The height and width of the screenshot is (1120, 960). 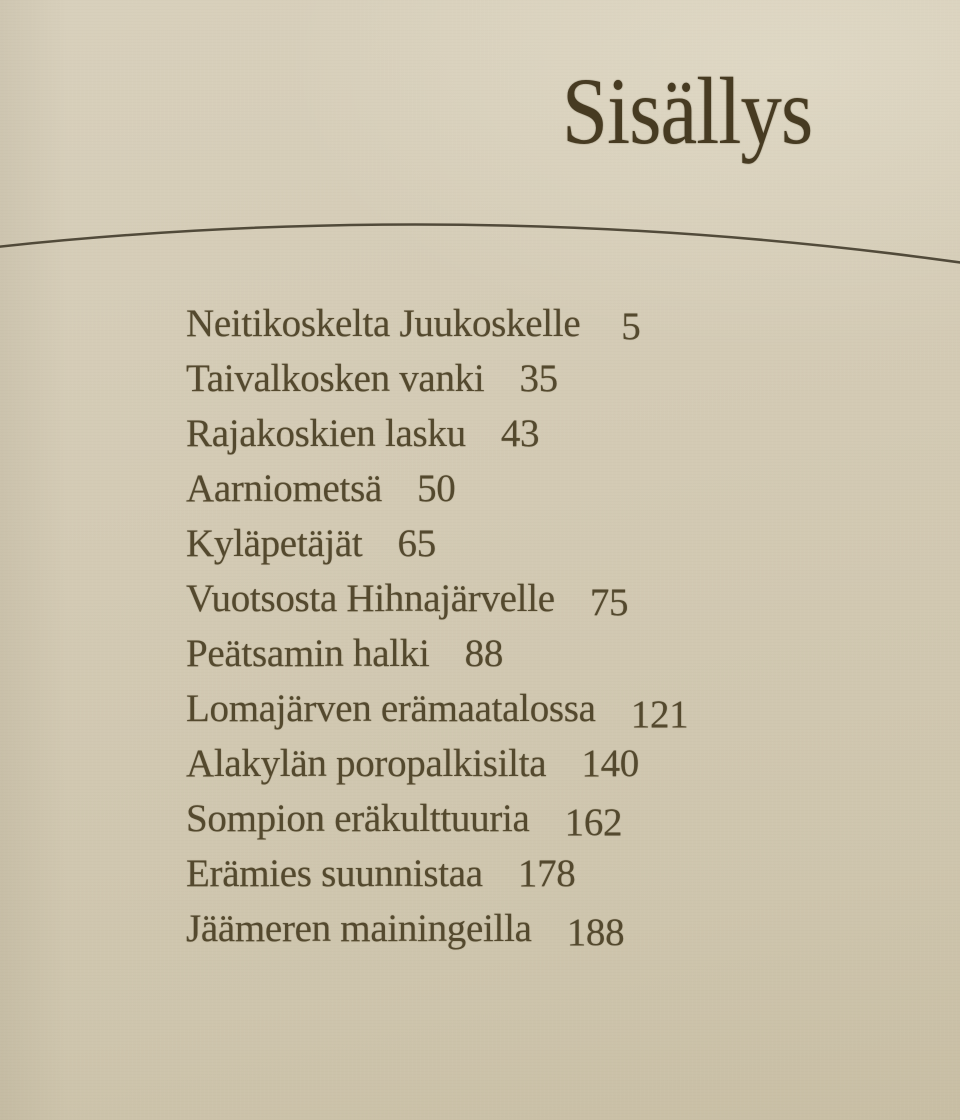 I want to click on toc-entry-page-number: 88, so click(x=484, y=653).